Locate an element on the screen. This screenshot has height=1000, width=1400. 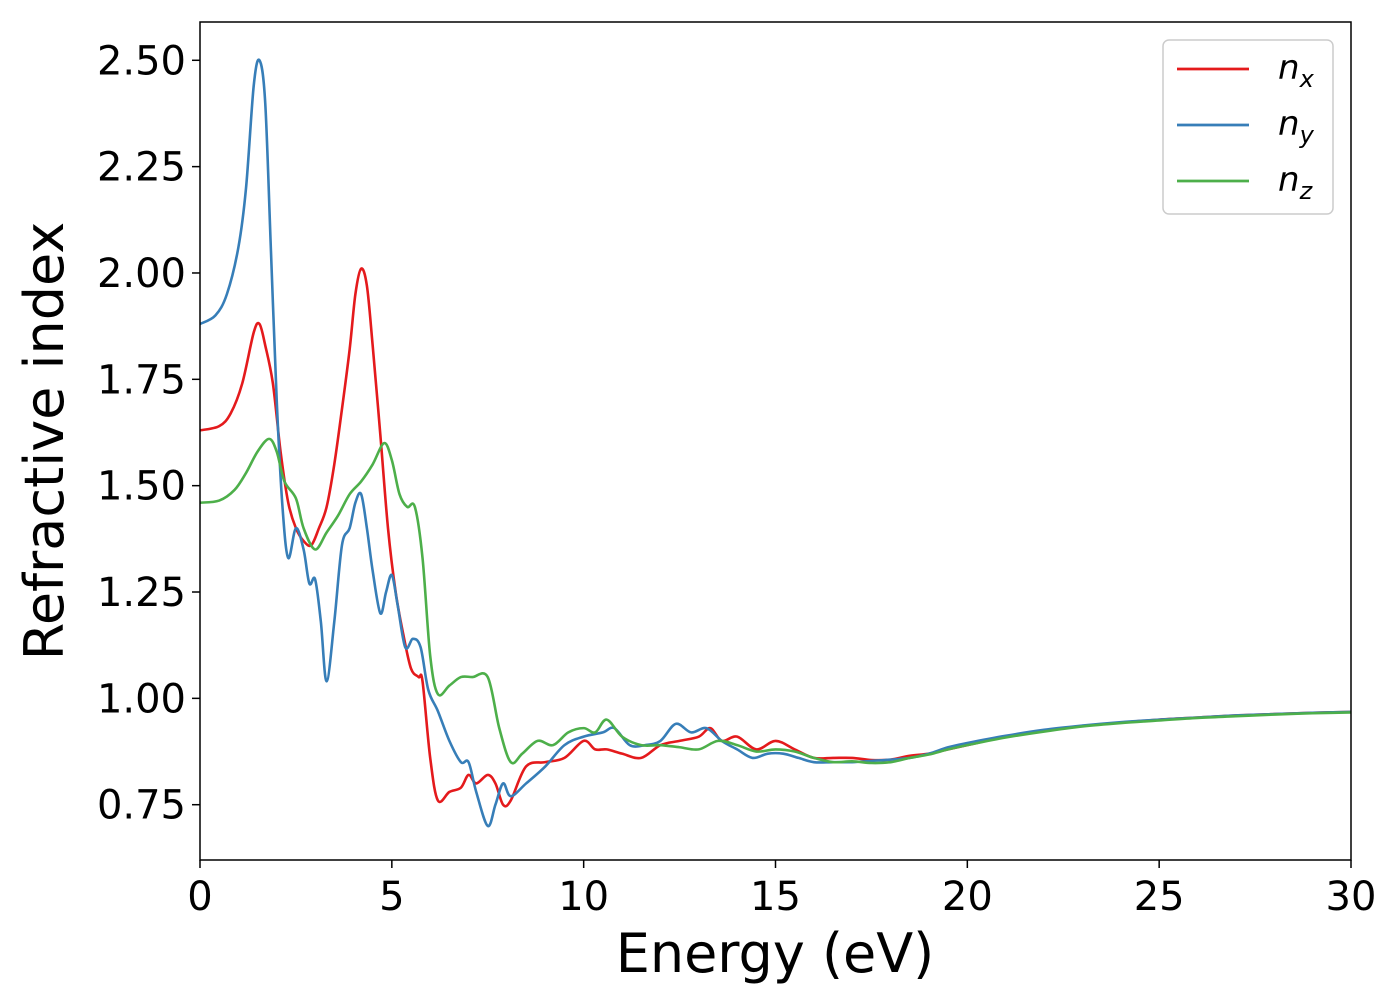
y-tick-label: 1.00 is located at coordinates (141, 699).